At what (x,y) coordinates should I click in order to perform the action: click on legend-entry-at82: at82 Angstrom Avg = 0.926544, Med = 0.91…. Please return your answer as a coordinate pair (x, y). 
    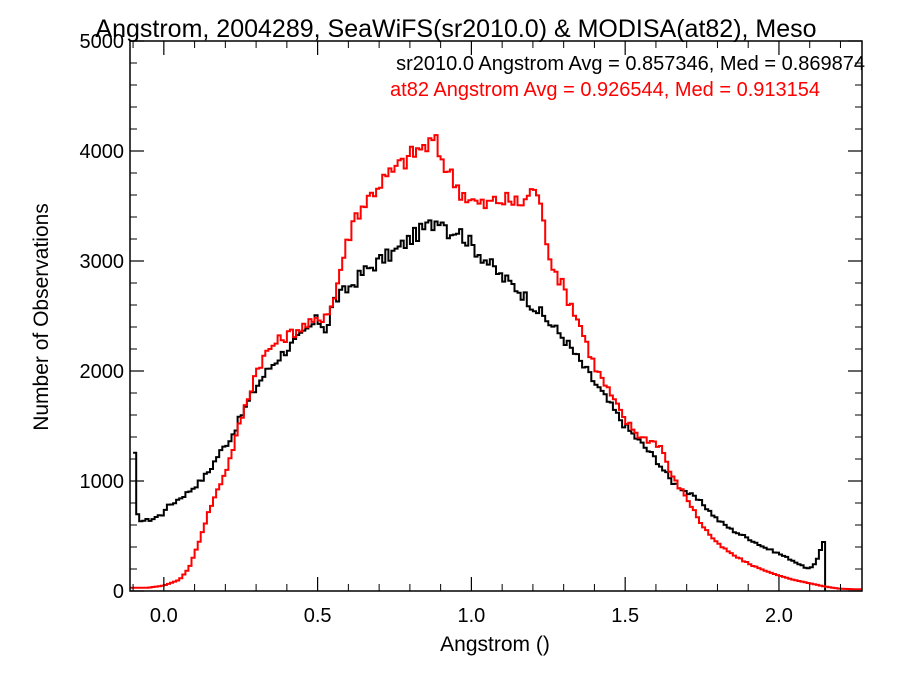
    Looking at the image, I should click on (605, 90).